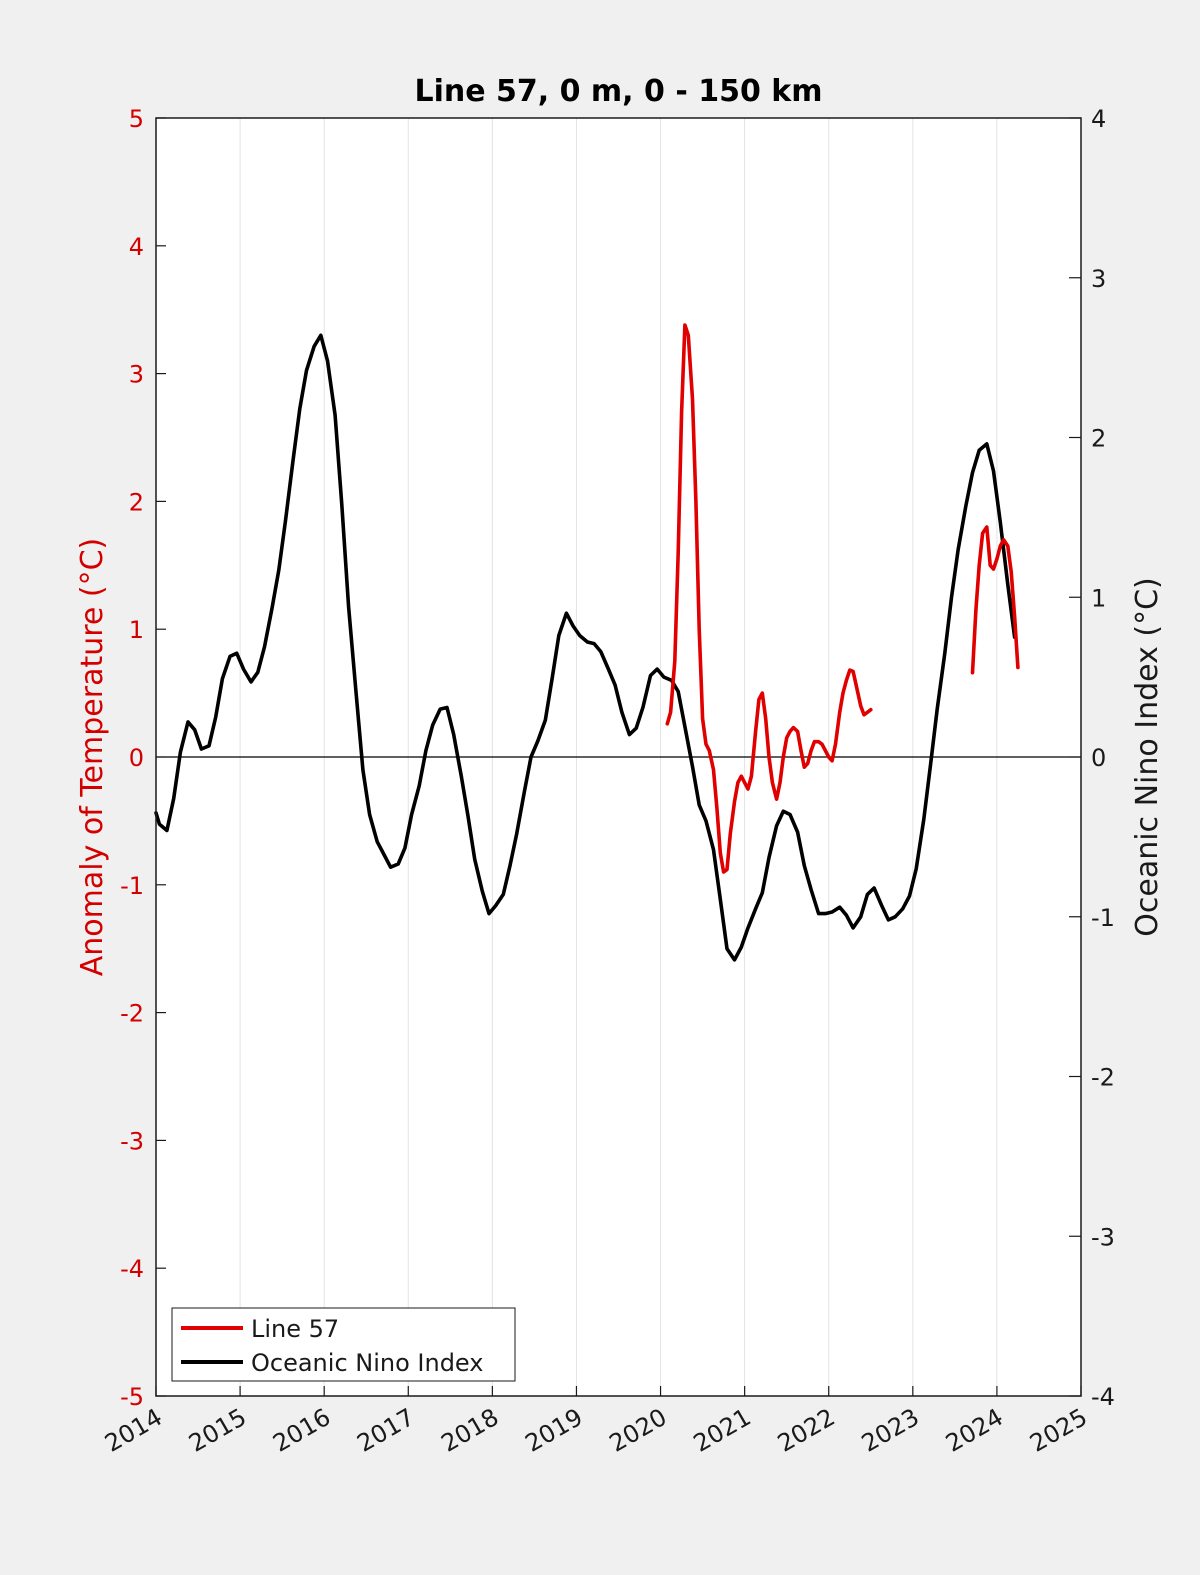 The width and height of the screenshot is (1200, 1575). I want to click on legend-box, so click(343, 1344).